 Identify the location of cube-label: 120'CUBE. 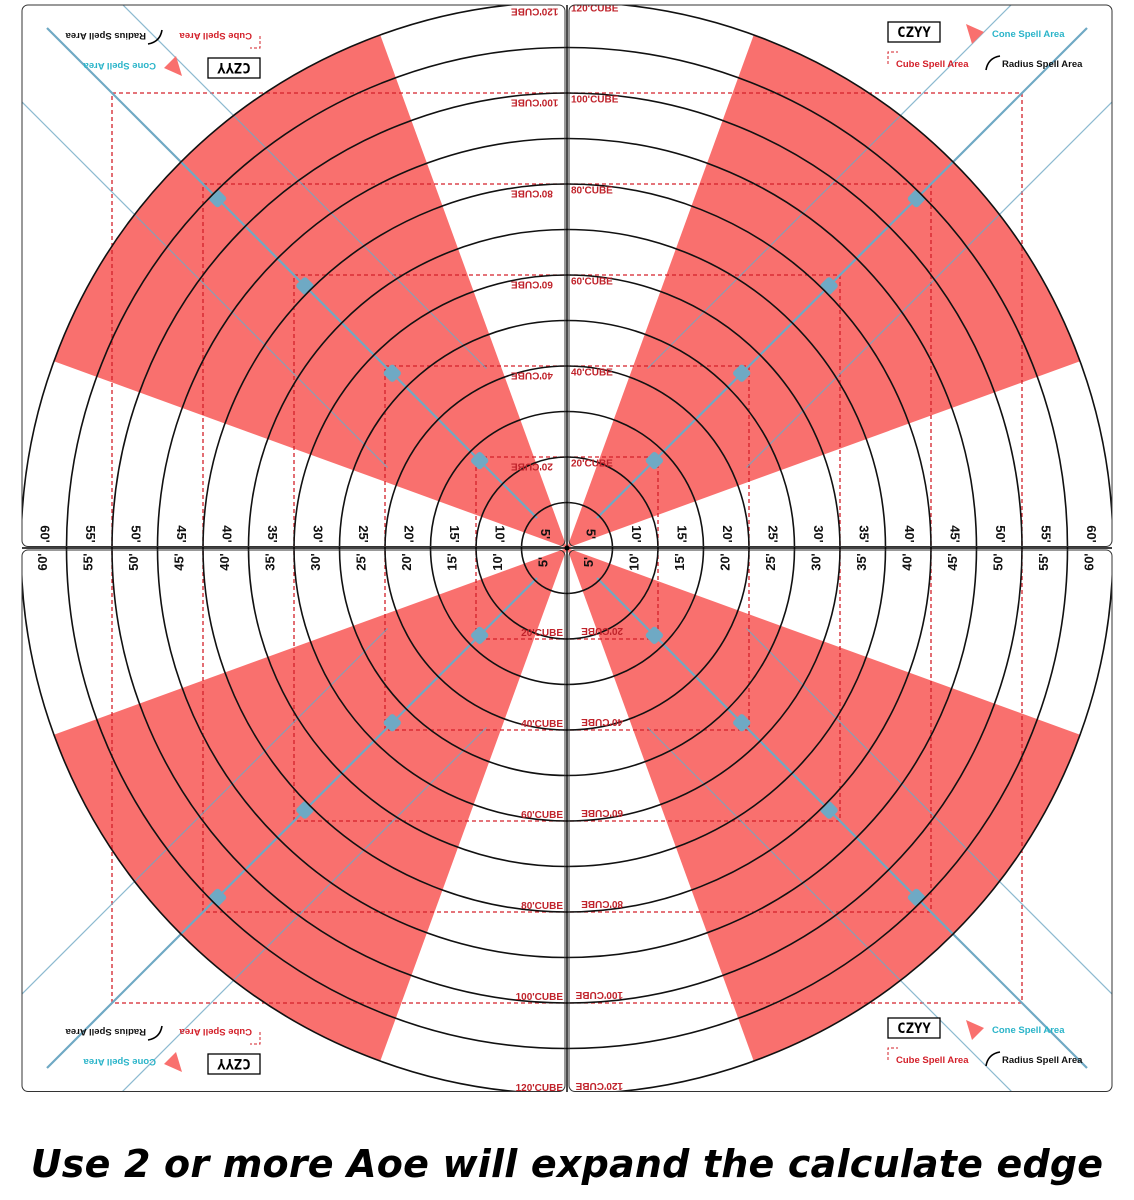
(599, 1085).